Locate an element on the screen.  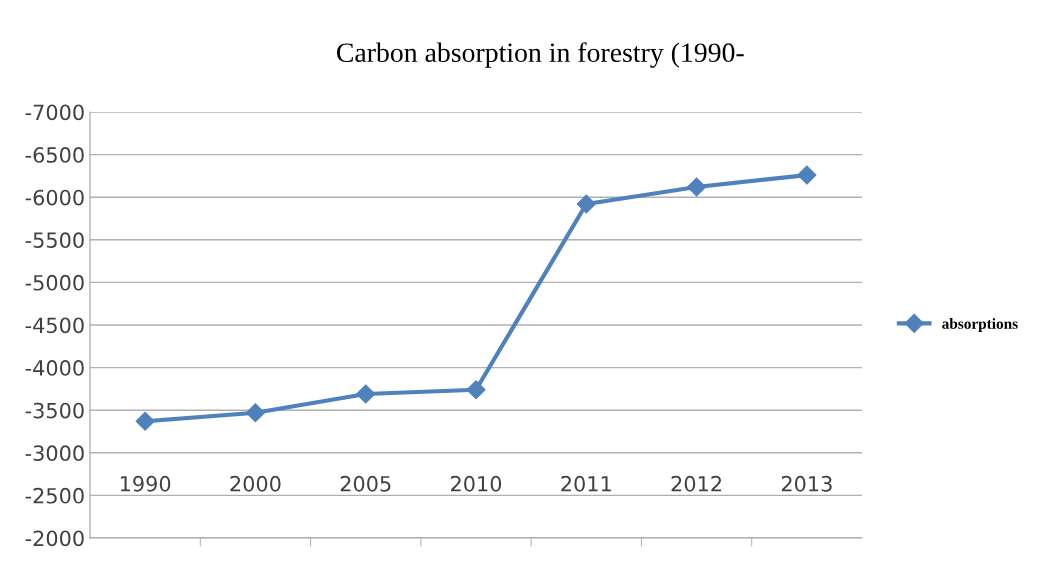
x-tick-label: 2000 is located at coordinates (255, 483).